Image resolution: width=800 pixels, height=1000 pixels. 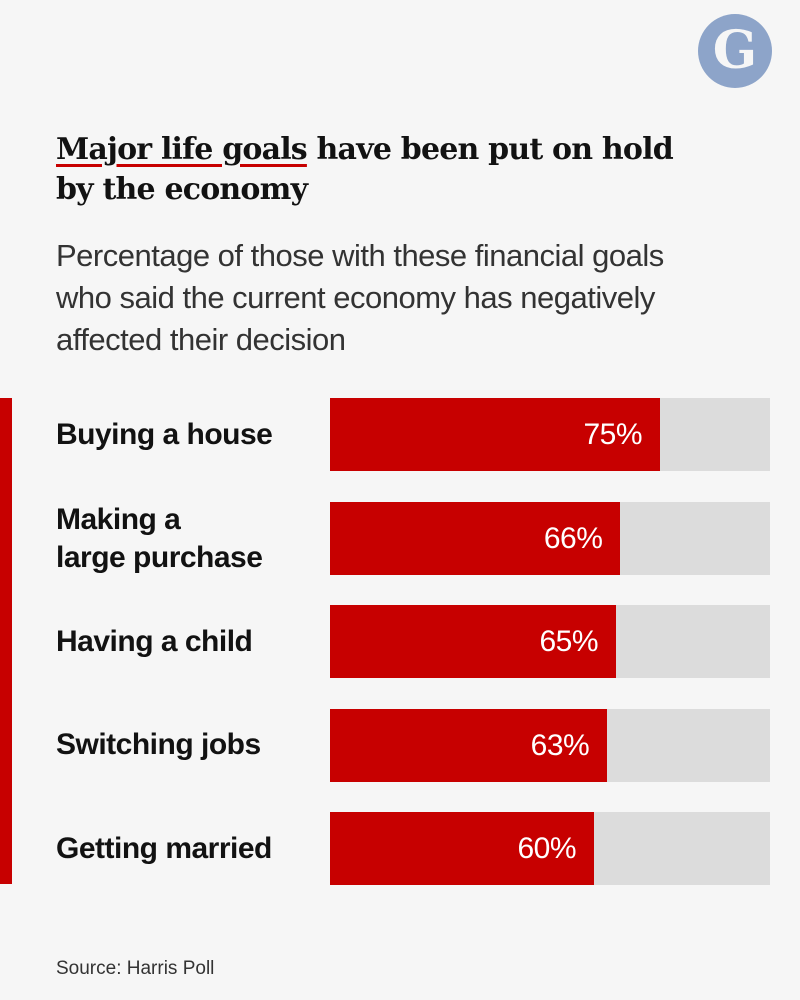 I want to click on bar-track: 66%, so click(x=550, y=538).